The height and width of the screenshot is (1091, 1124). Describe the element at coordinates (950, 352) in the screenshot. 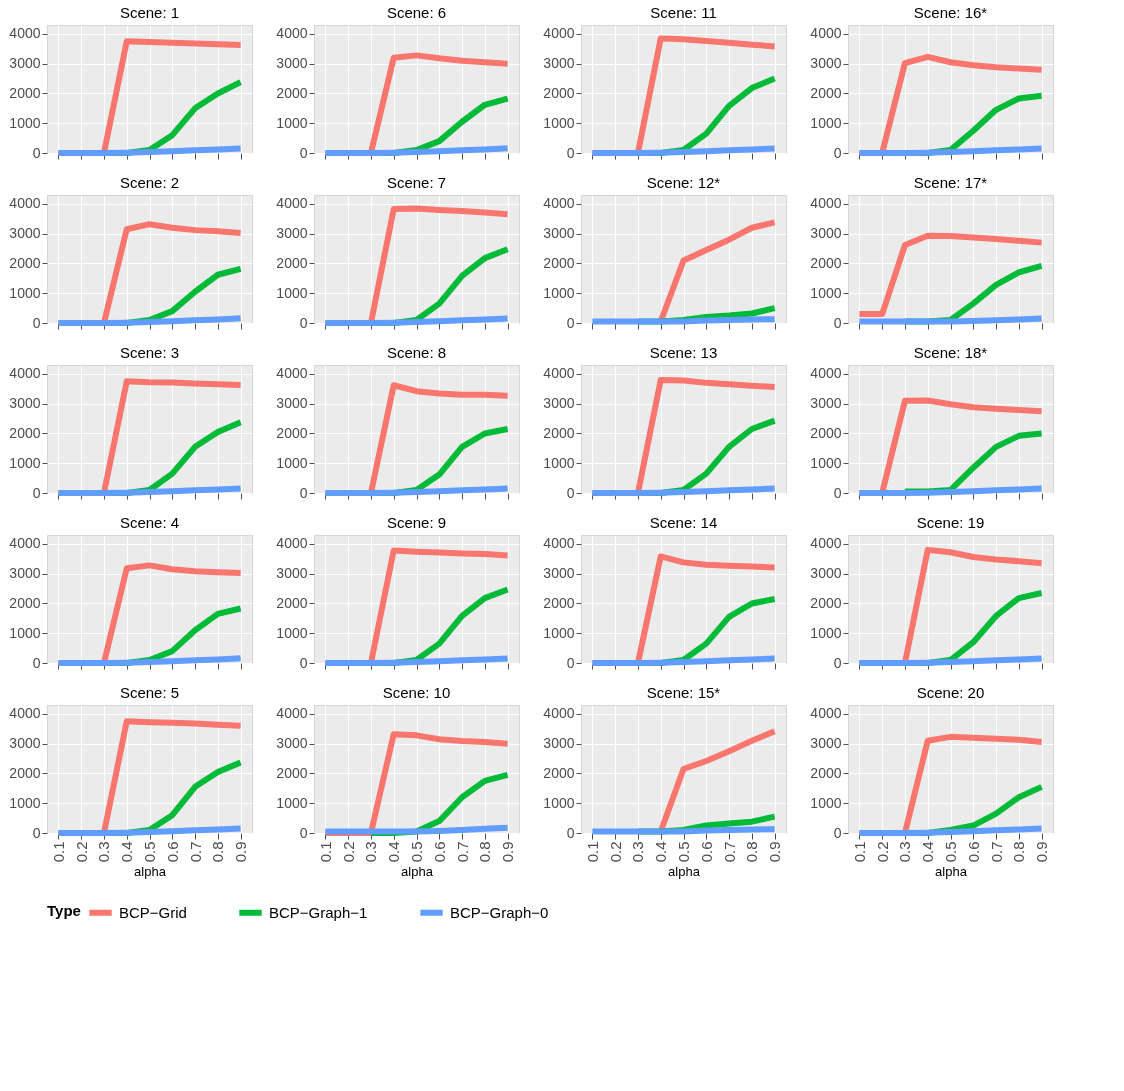

I see `chart-title: Scene: 18*` at that location.